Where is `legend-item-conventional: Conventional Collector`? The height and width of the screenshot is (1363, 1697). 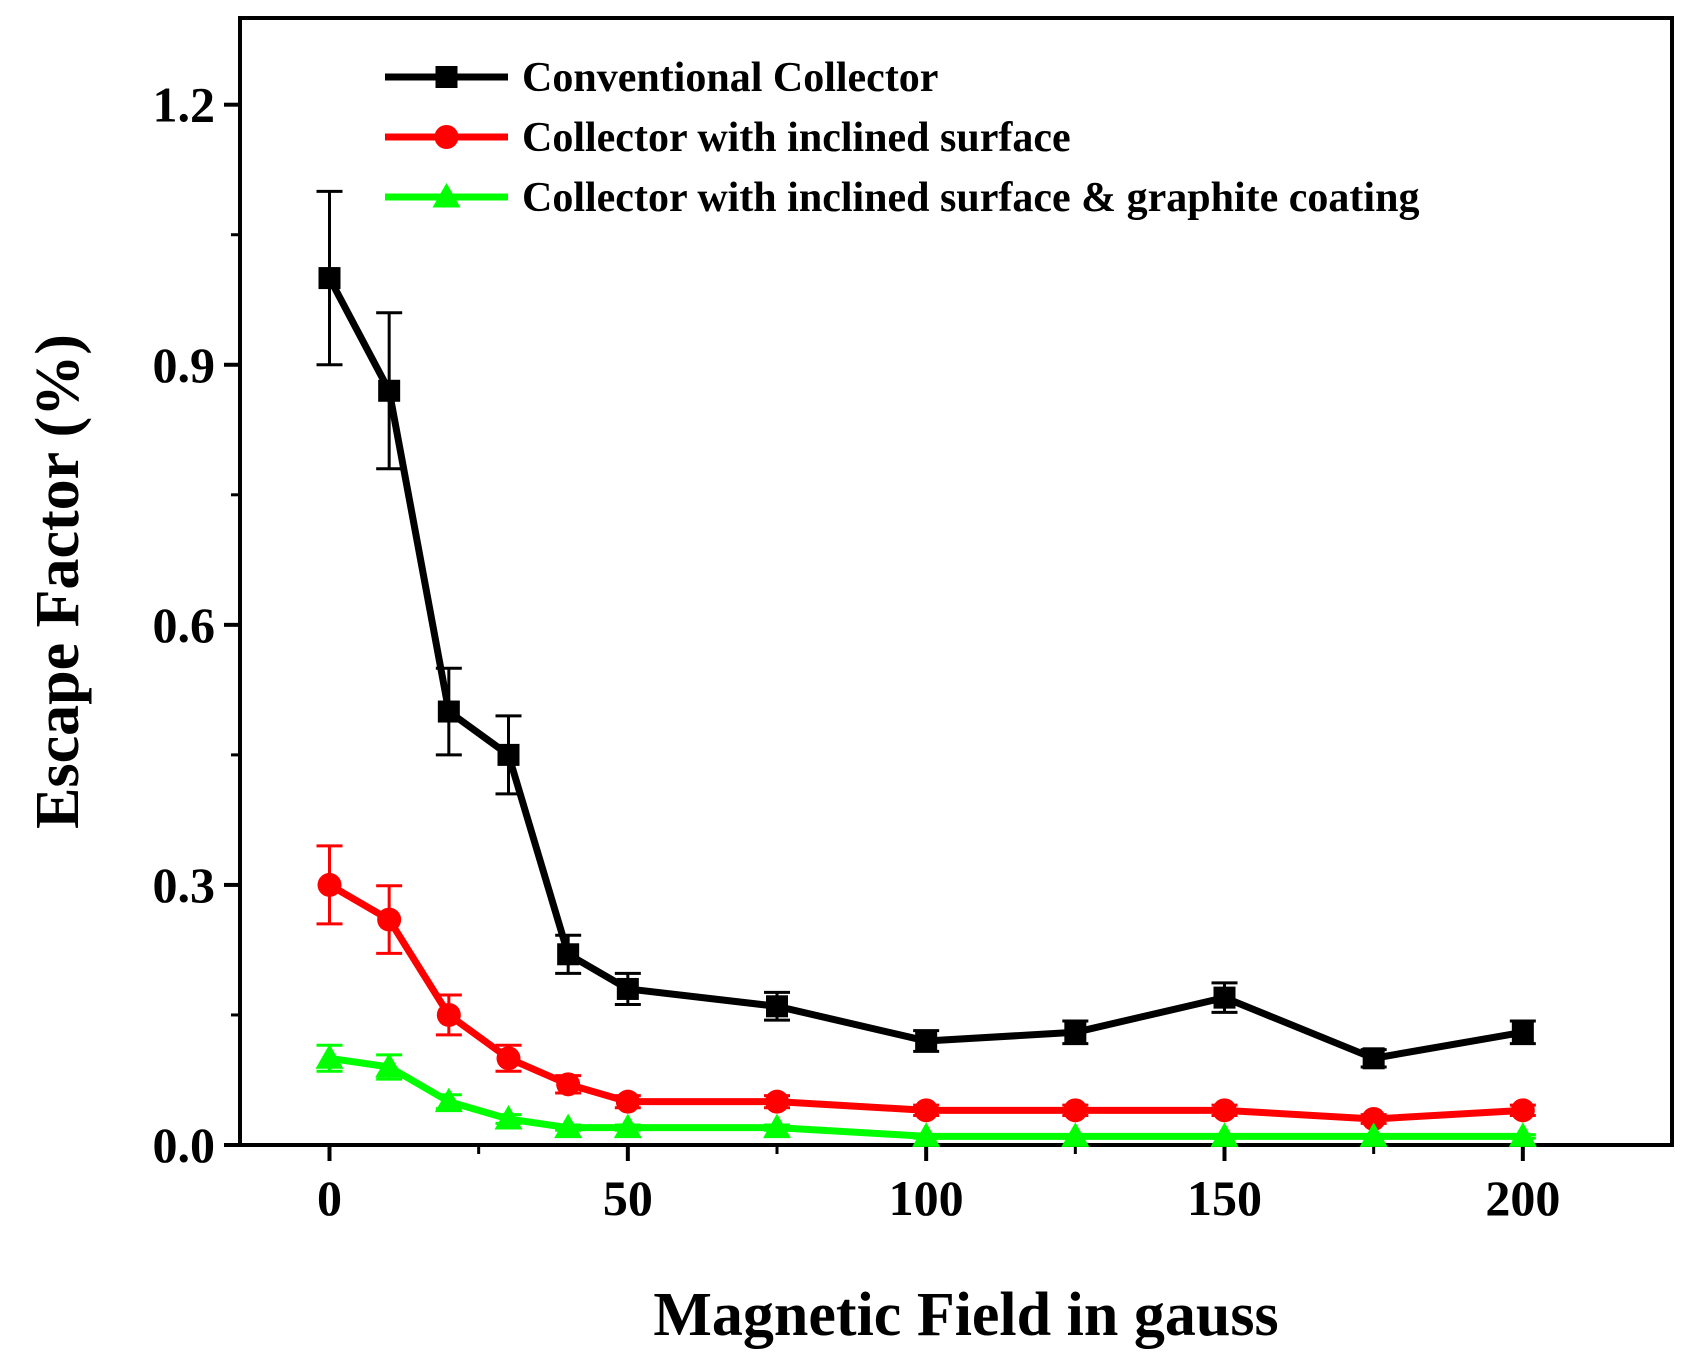 legend-item-conventional: Conventional Collector is located at coordinates (661, 78).